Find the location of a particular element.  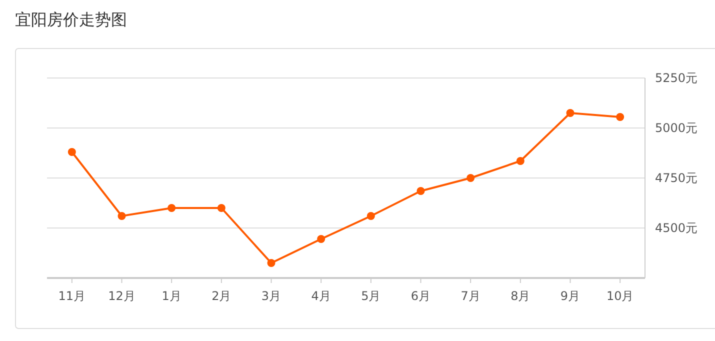

x-tick-label: 1月 is located at coordinates (172, 296).